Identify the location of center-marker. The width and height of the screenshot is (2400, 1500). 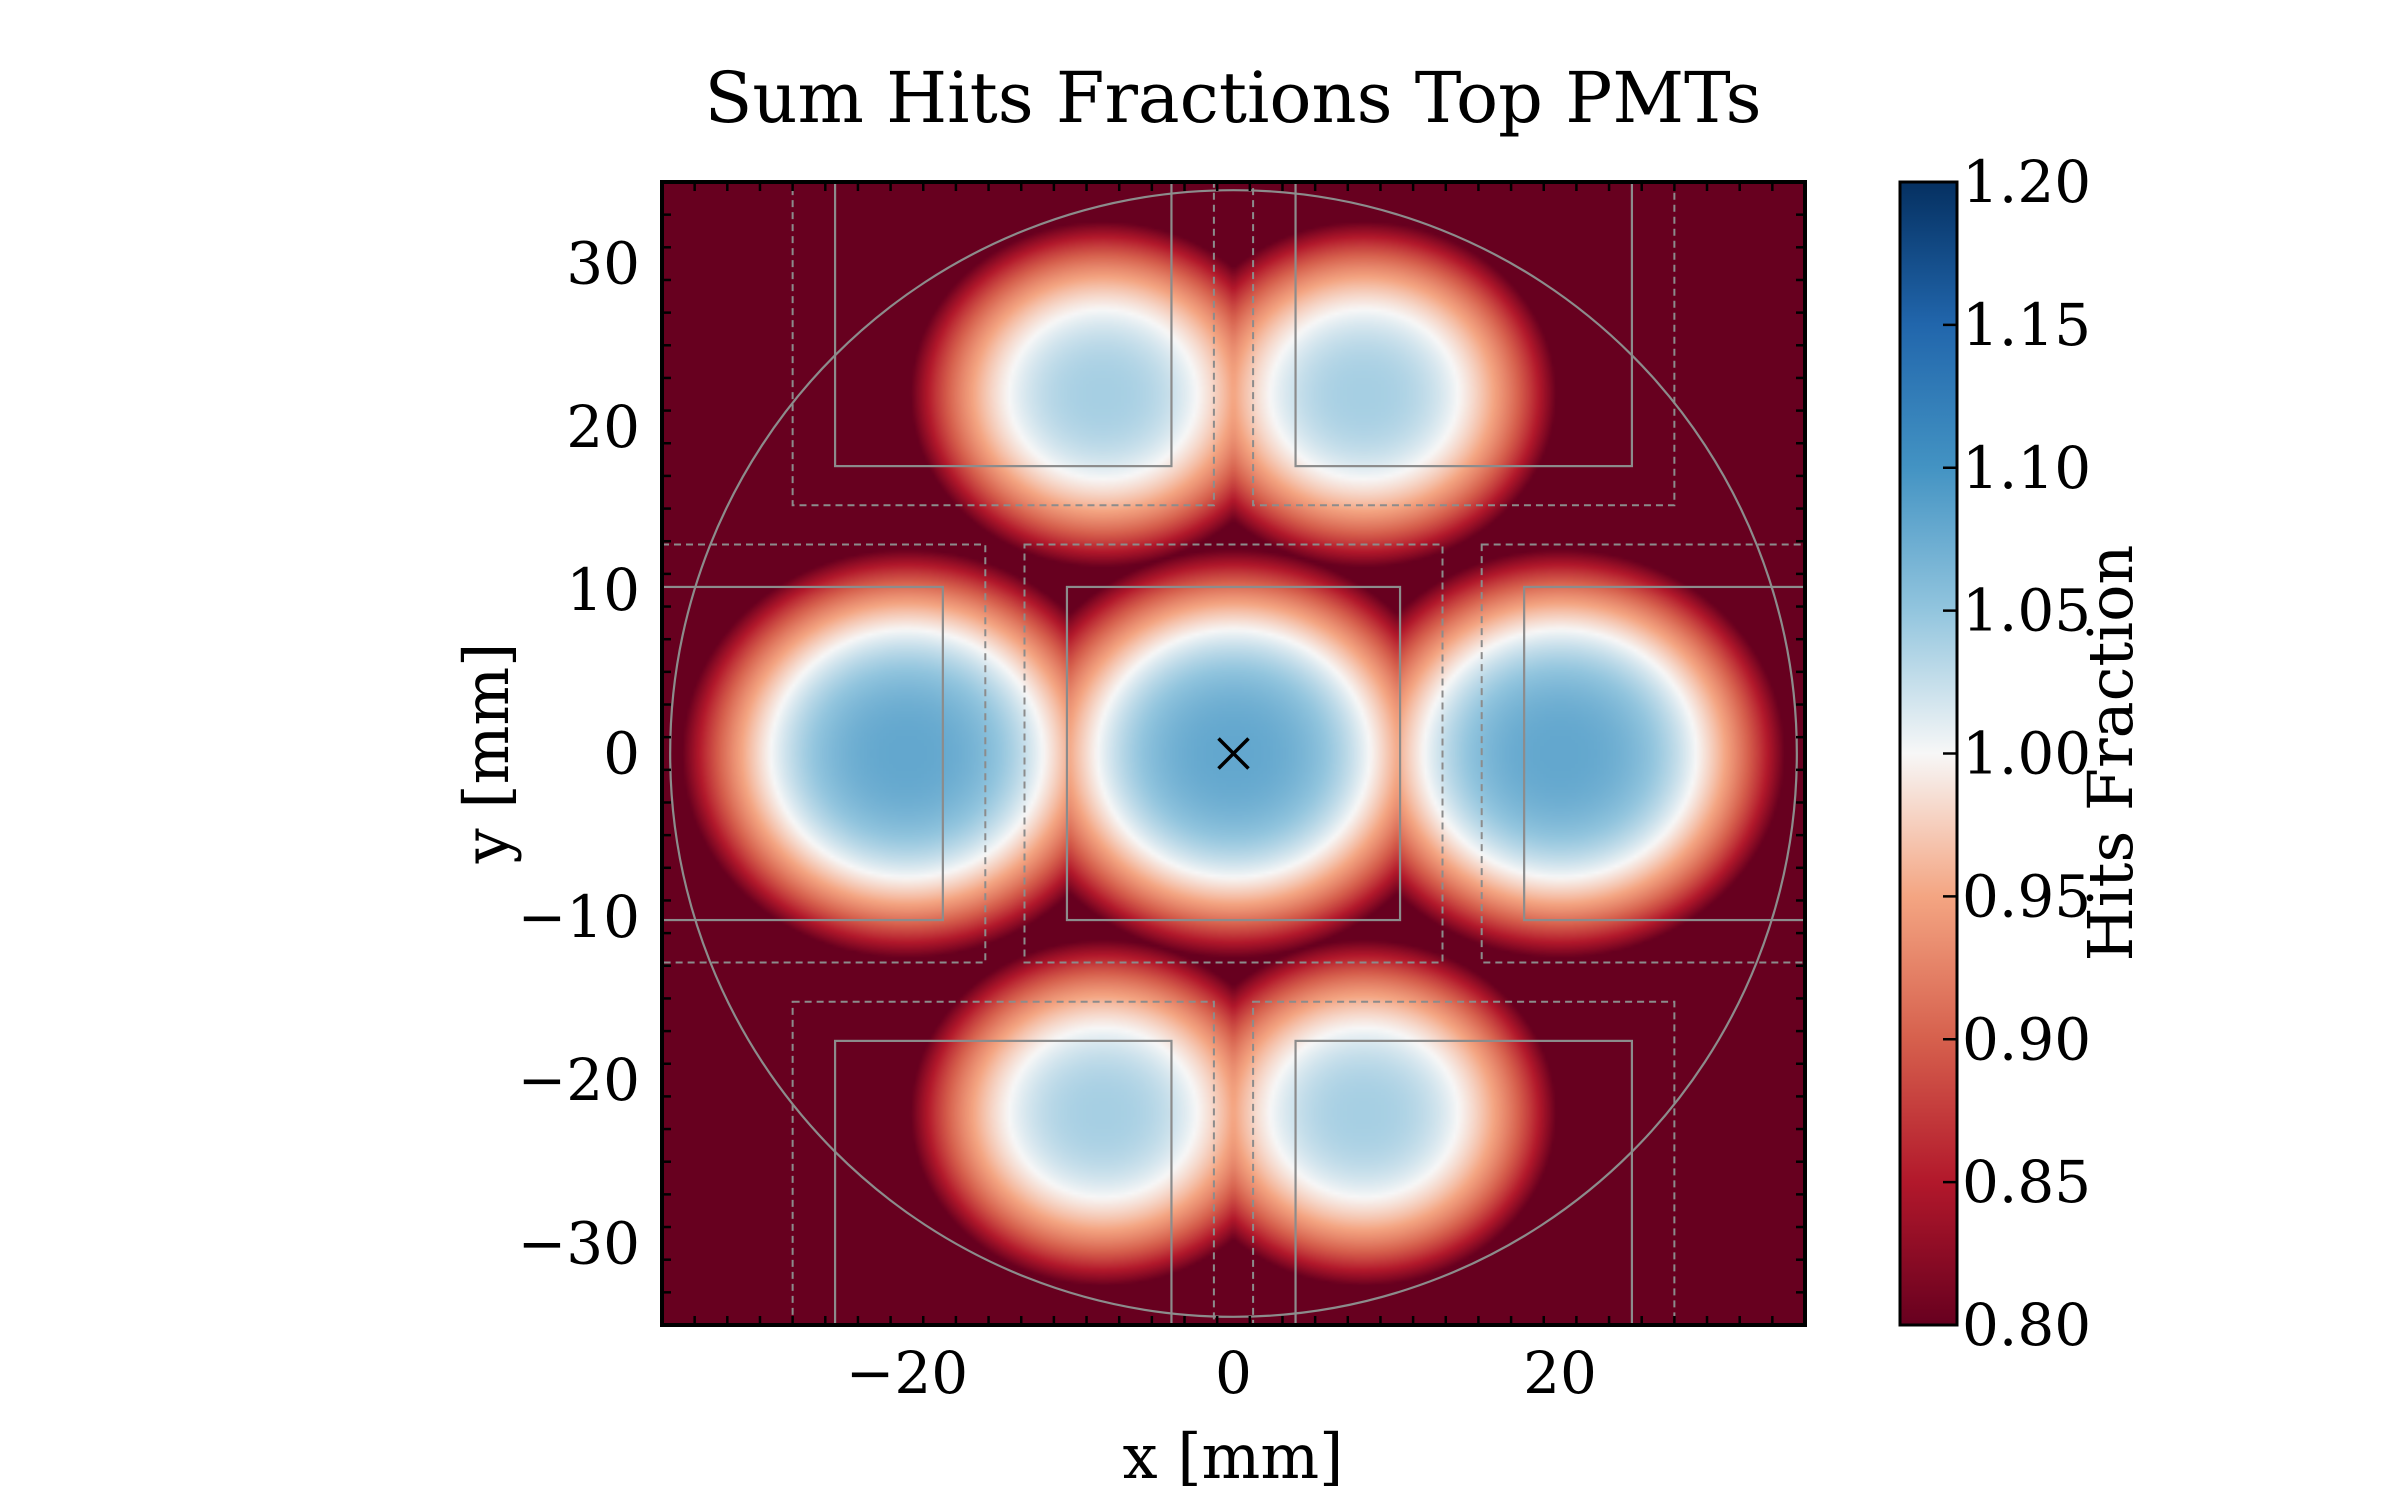
(1233, 753).